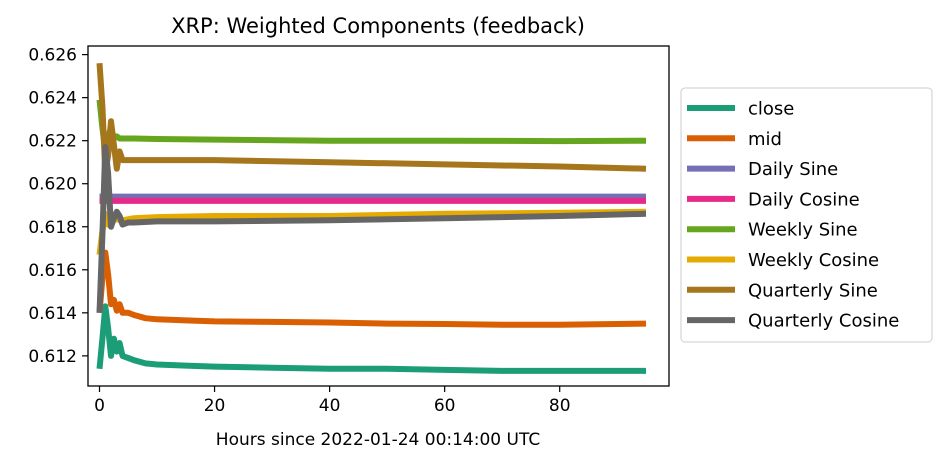 Image resolution: width=945 pixels, height=464 pixels. What do you see at coordinates (99, 406) in the screenshot?
I see `x-tick-label: 0` at bounding box center [99, 406].